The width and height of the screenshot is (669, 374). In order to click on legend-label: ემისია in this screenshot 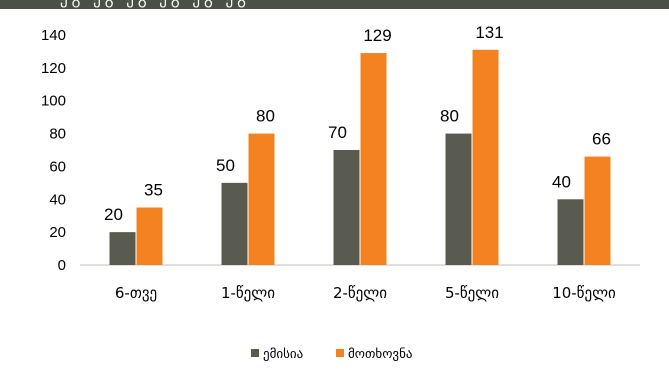, I will do `click(283, 354)`.